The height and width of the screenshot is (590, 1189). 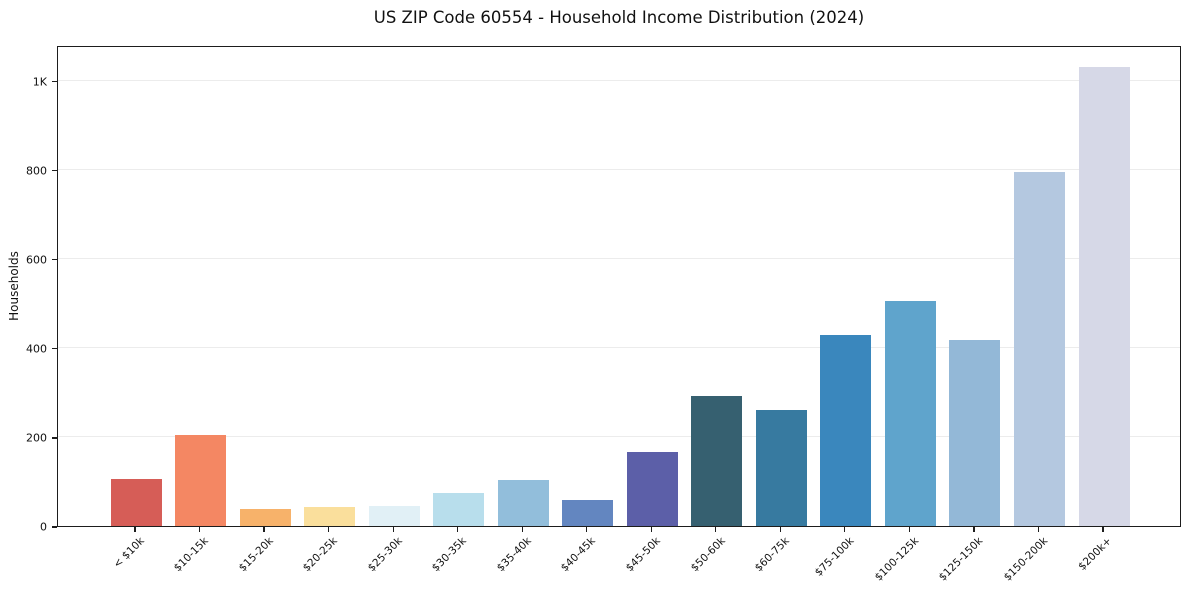 What do you see at coordinates (846, 430) in the screenshot?
I see `bar-75-100k` at bounding box center [846, 430].